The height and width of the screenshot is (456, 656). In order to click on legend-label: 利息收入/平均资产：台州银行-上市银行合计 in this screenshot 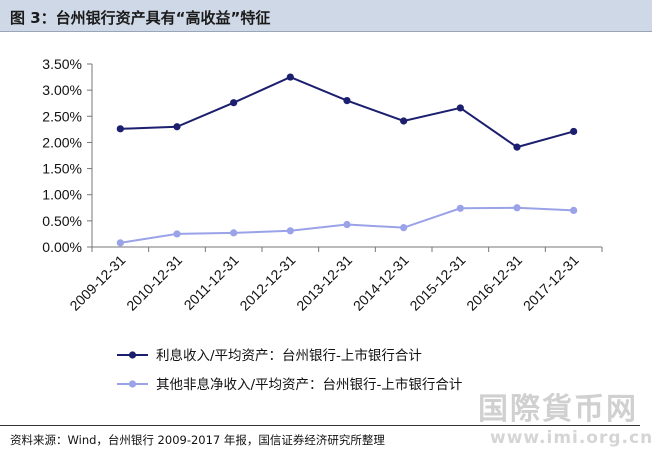, I will do `click(289, 355)`.